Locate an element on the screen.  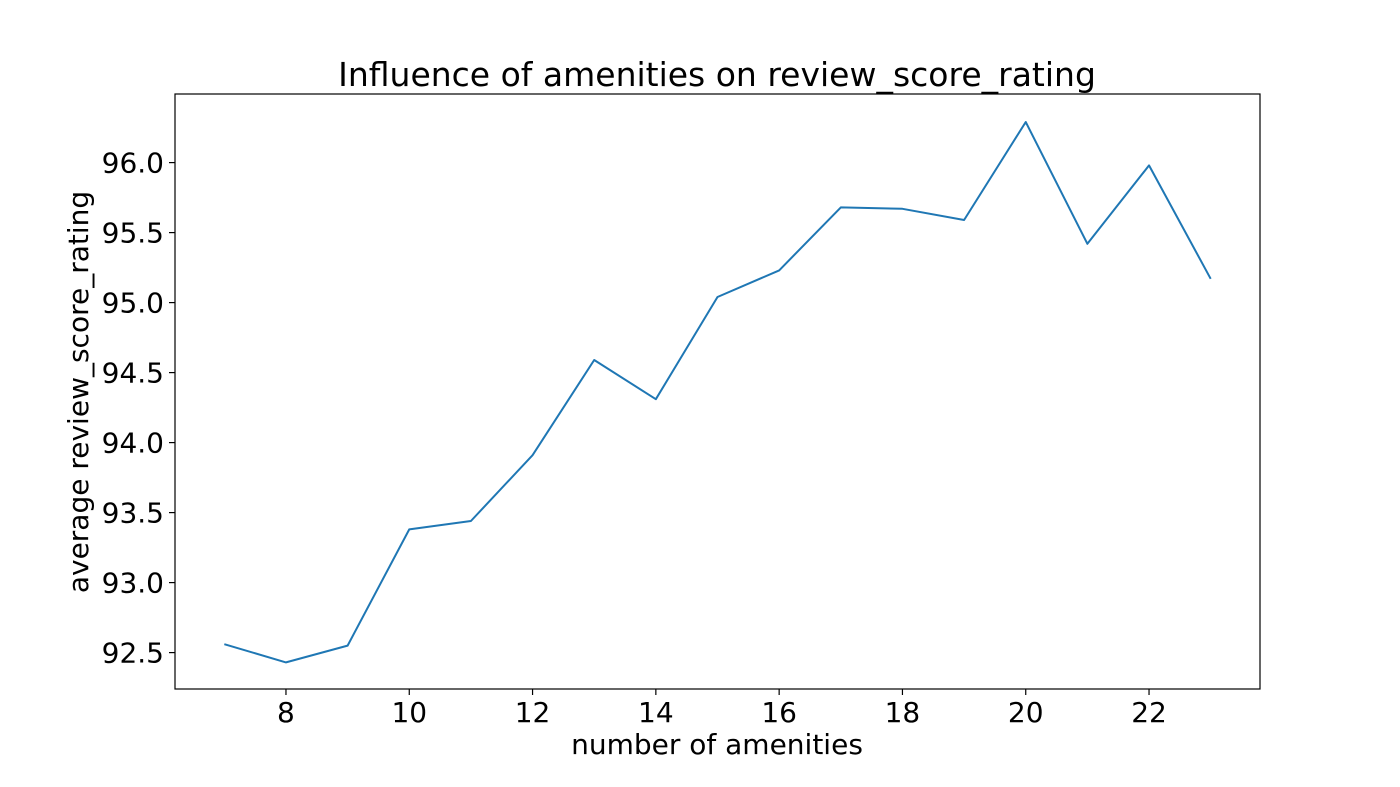
y-tick-label: 94.0 is located at coordinates (133, 443).